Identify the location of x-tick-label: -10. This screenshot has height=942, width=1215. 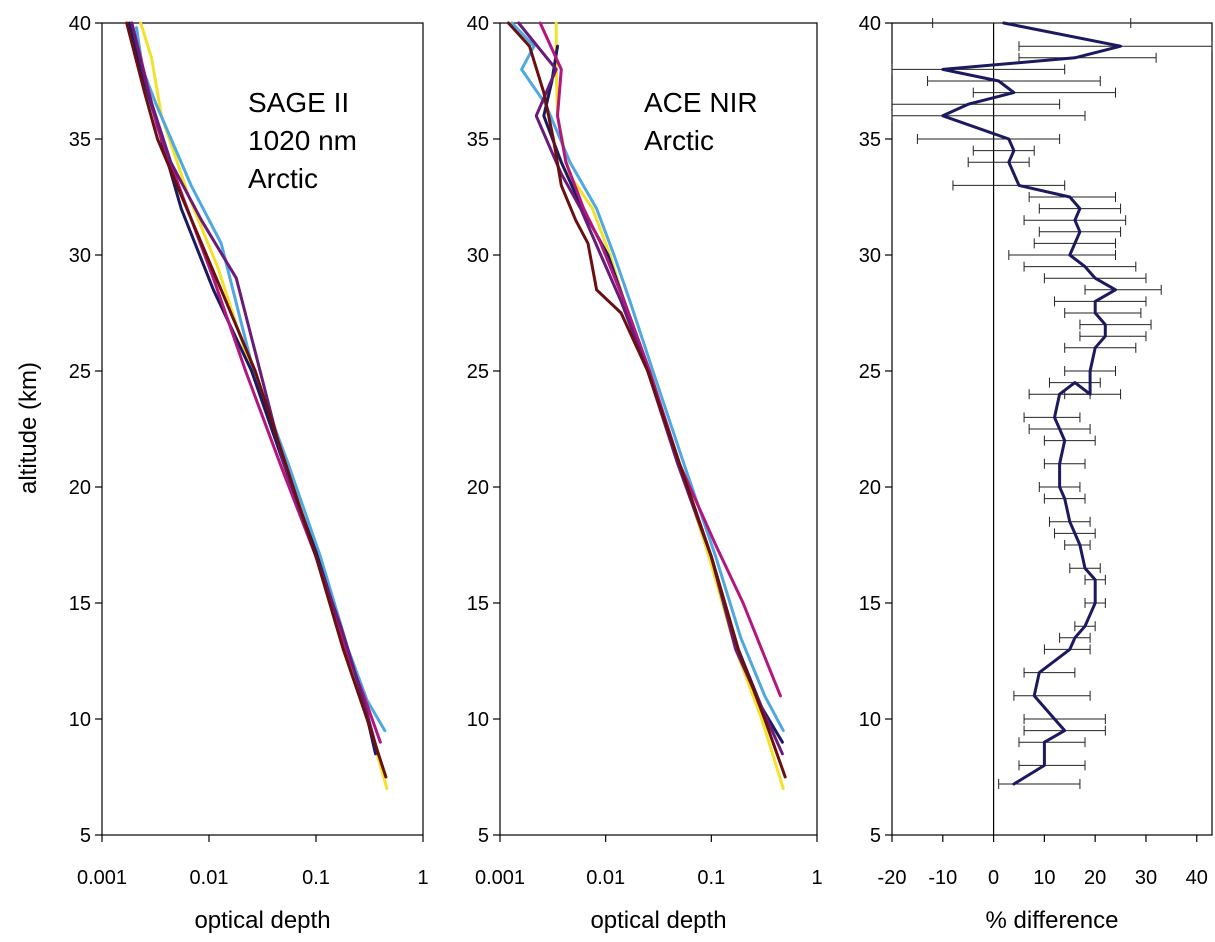
(942, 878).